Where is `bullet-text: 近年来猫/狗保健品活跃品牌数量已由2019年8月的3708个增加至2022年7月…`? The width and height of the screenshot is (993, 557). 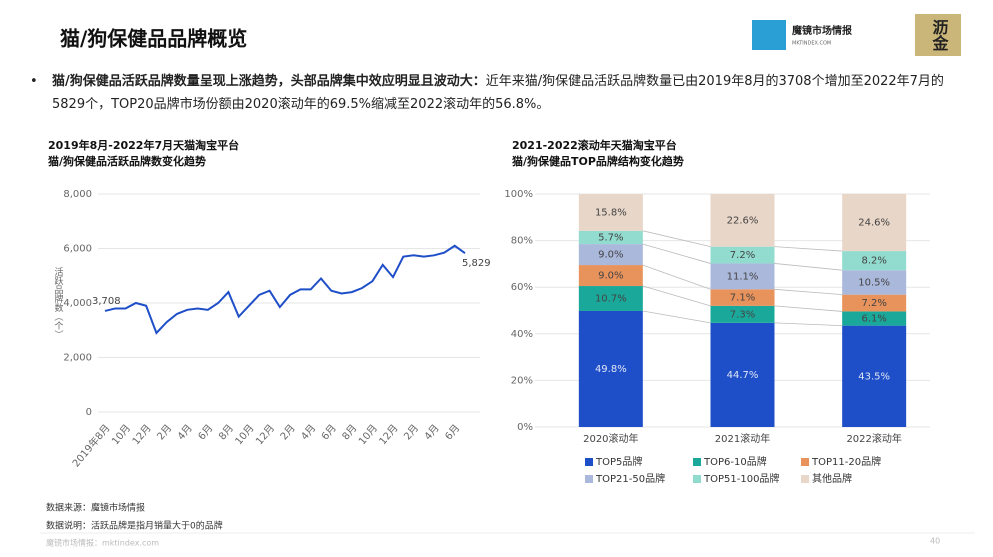
bullet-text: 近年来猫/狗保健品活跃品牌数量已由2019年8月的3708个增加至2022年7月… is located at coordinates (498, 93).